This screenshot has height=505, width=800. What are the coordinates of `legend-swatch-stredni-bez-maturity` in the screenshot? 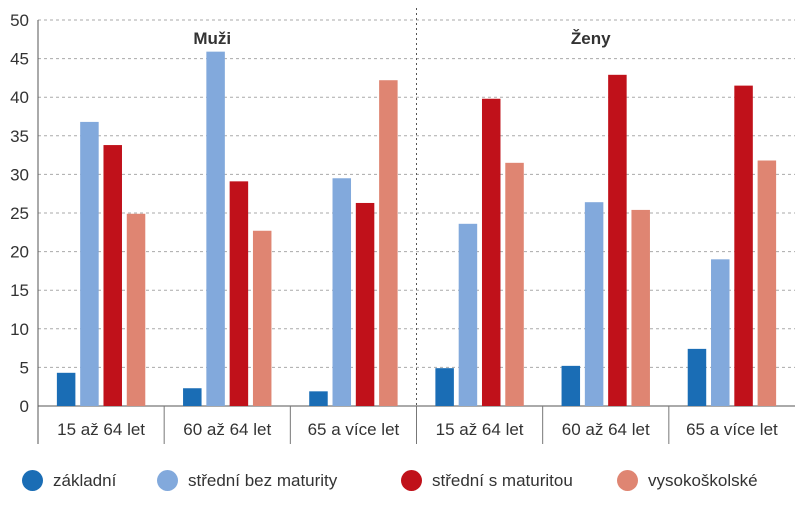 It's located at (167, 480).